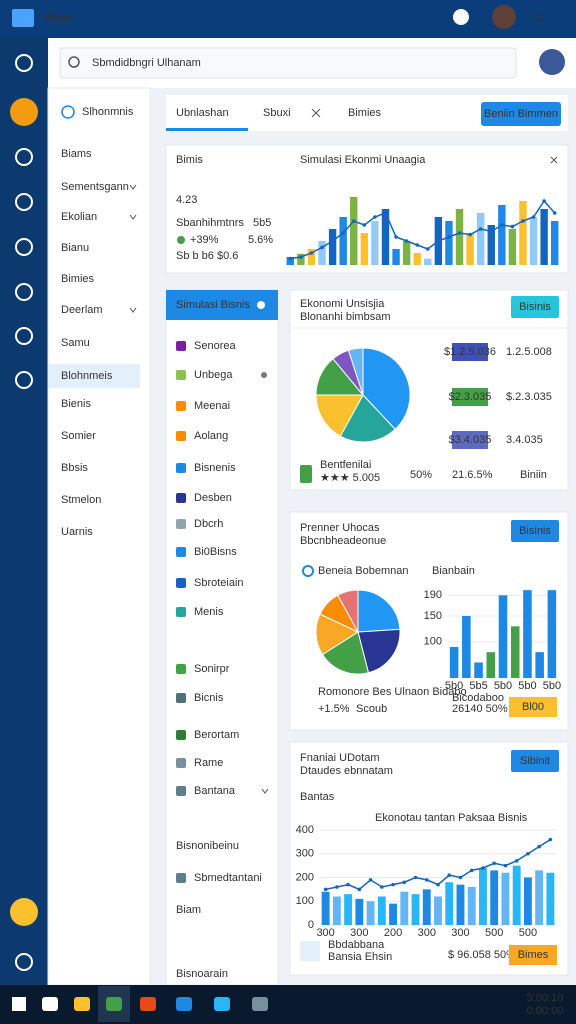  Describe the element at coordinates (19, 1004) in the screenshot. I see `start-button` at that location.